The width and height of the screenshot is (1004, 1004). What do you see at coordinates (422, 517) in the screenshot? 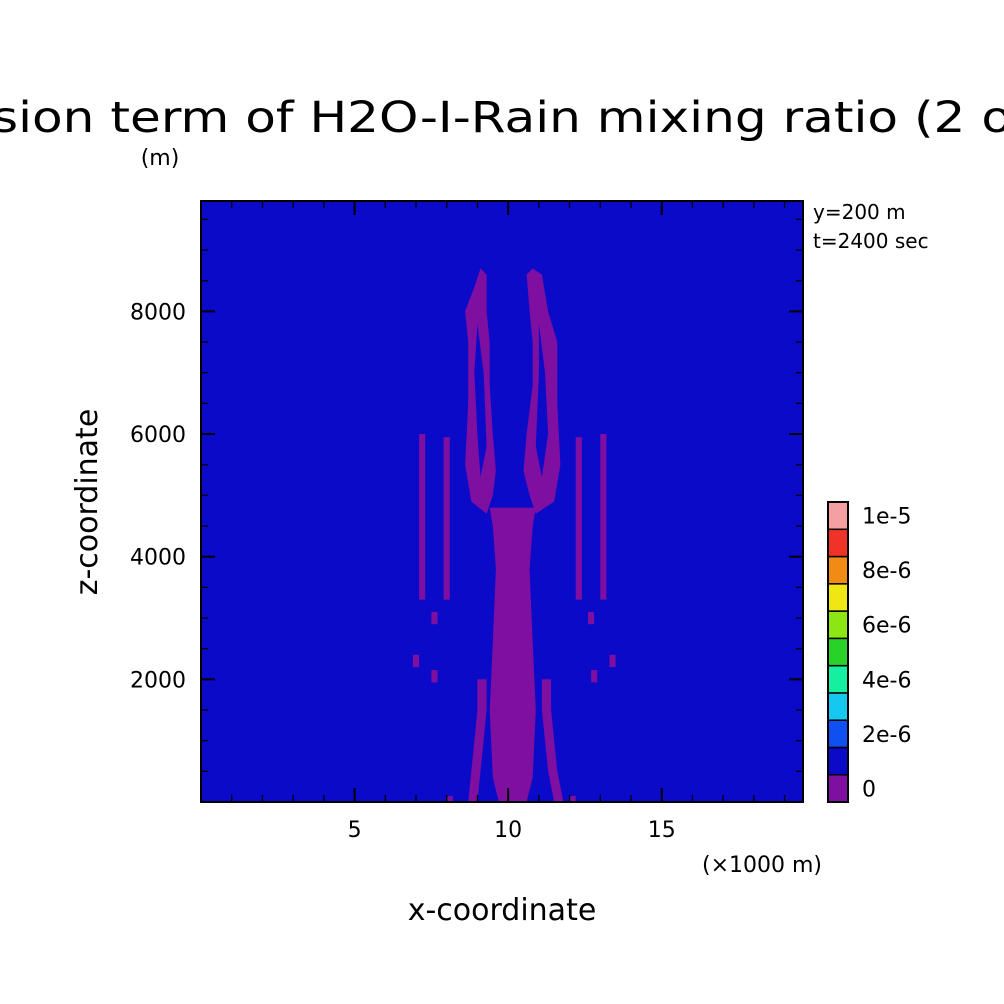
I see `contour-region-left-outer-streak` at bounding box center [422, 517].